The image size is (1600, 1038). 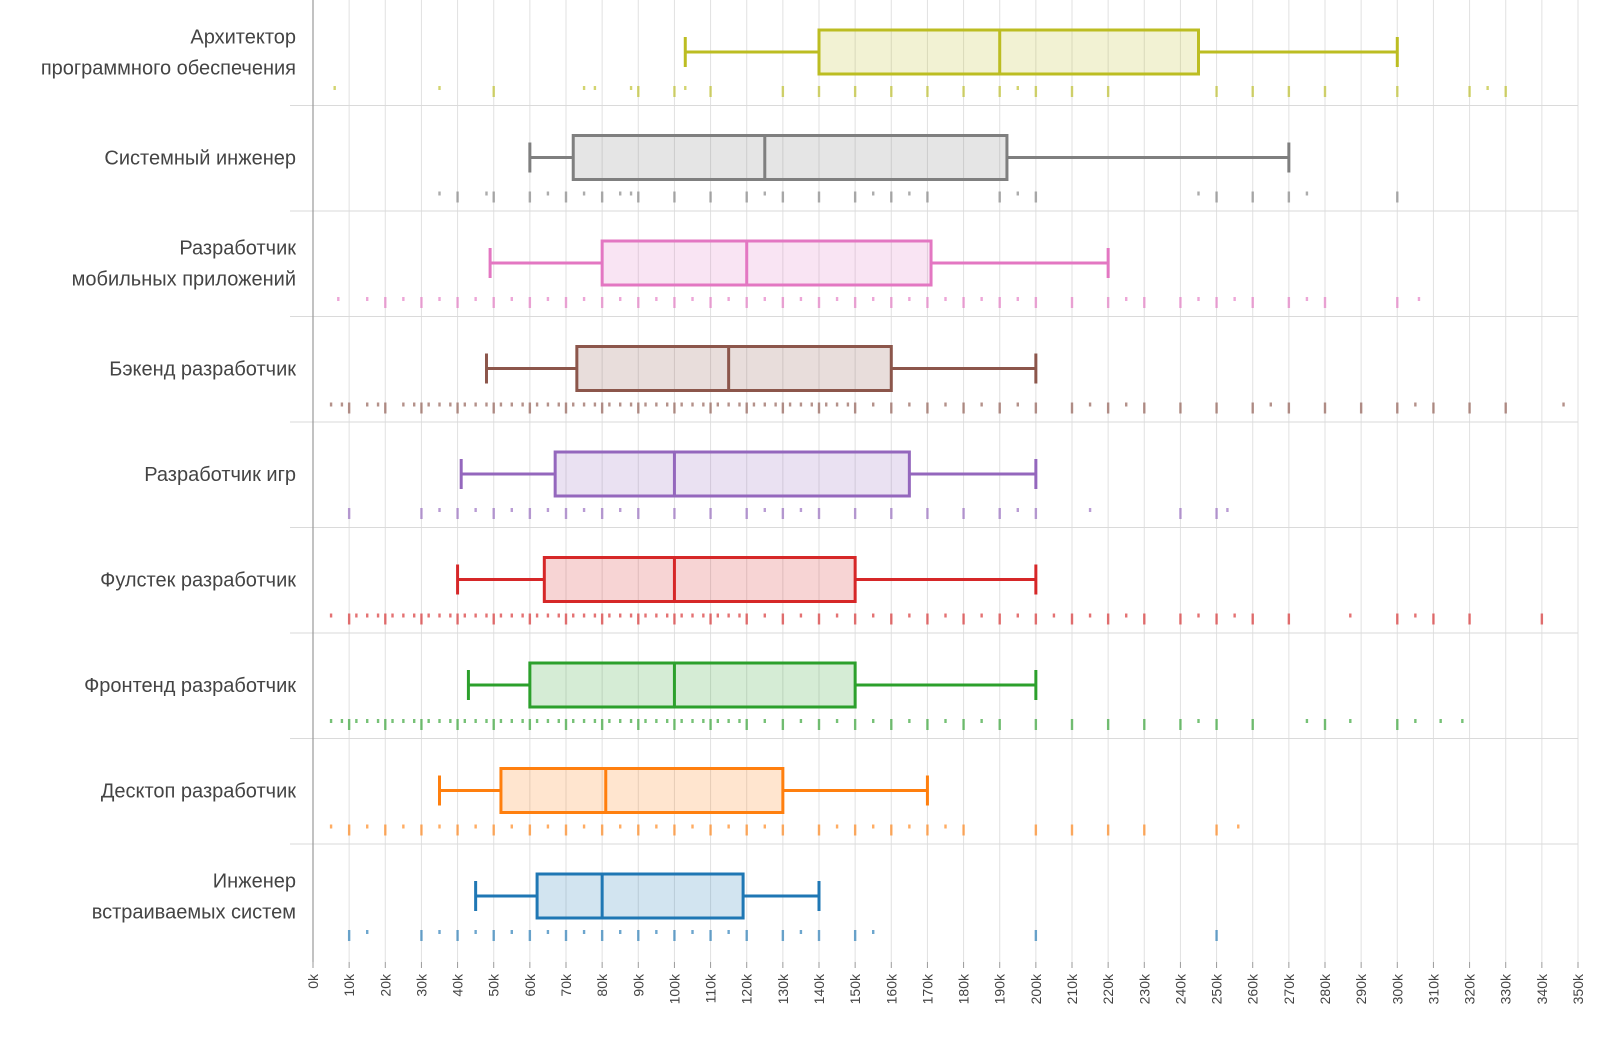 I want to click on tick-label-190k: 190k, so click(x=1000, y=988).